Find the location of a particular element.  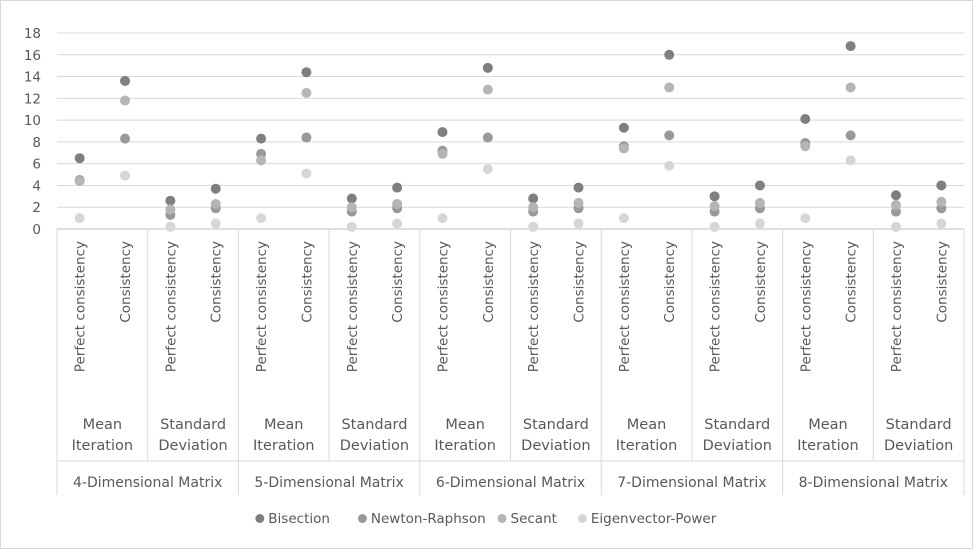

legend-label: Newton-Raphson is located at coordinates (428, 519).